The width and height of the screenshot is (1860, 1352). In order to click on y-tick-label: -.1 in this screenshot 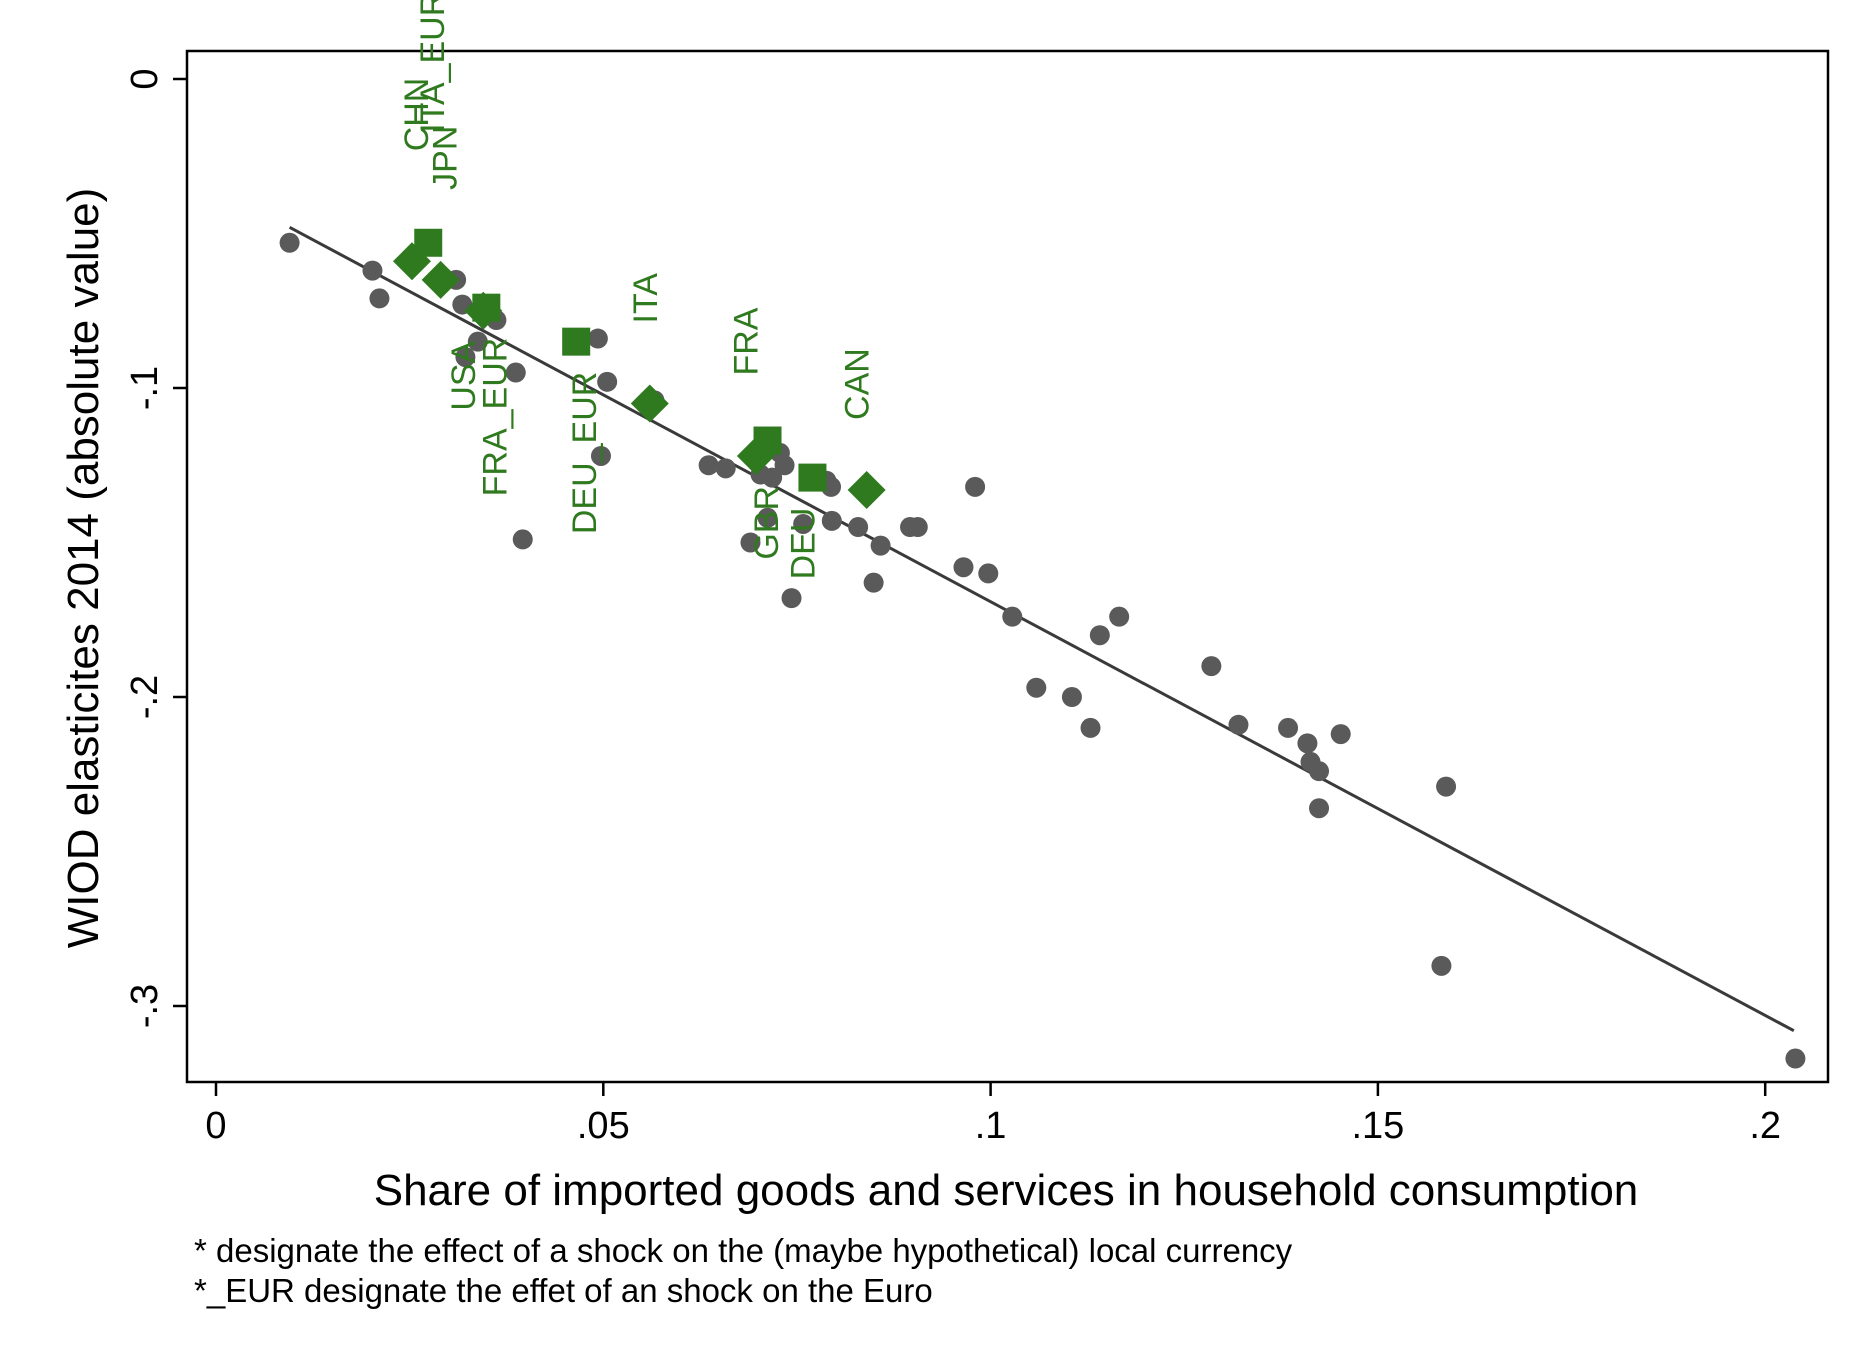, I will do `click(145, 388)`.